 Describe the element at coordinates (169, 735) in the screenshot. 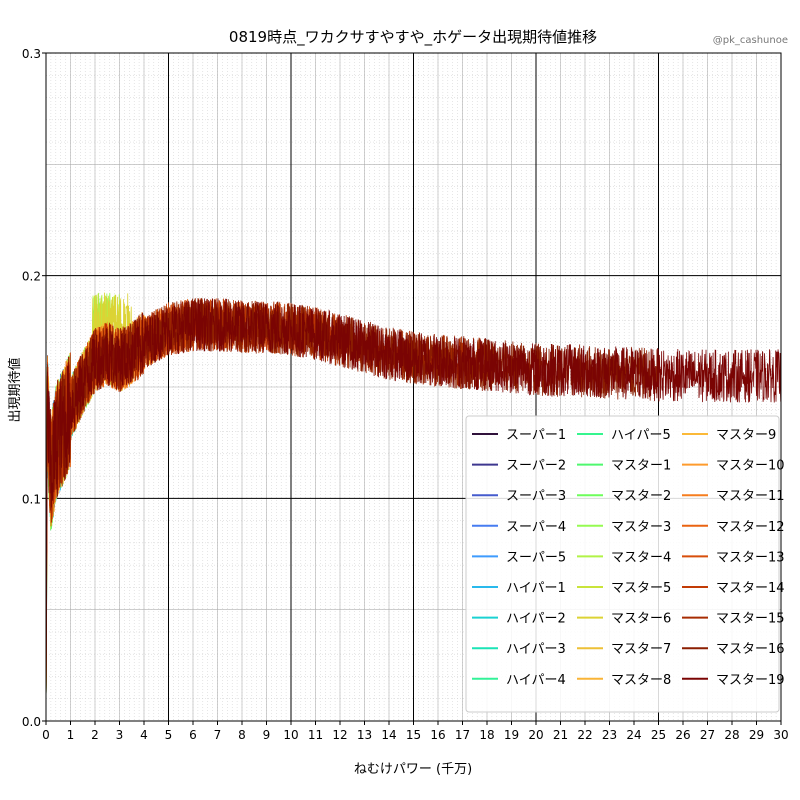

I see `x-tick-label: 5` at that location.